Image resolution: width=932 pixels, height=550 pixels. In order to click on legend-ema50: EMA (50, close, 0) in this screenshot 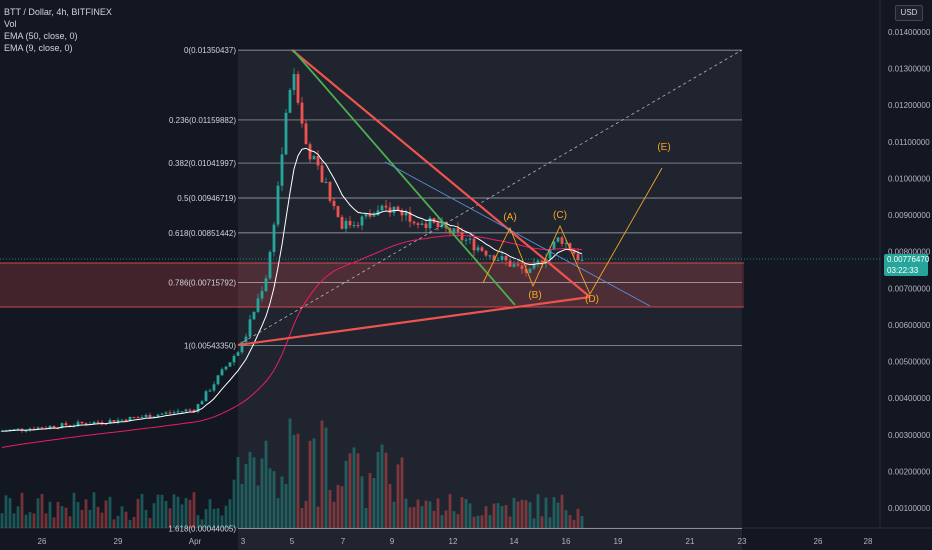, I will do `click(41, 36)`.